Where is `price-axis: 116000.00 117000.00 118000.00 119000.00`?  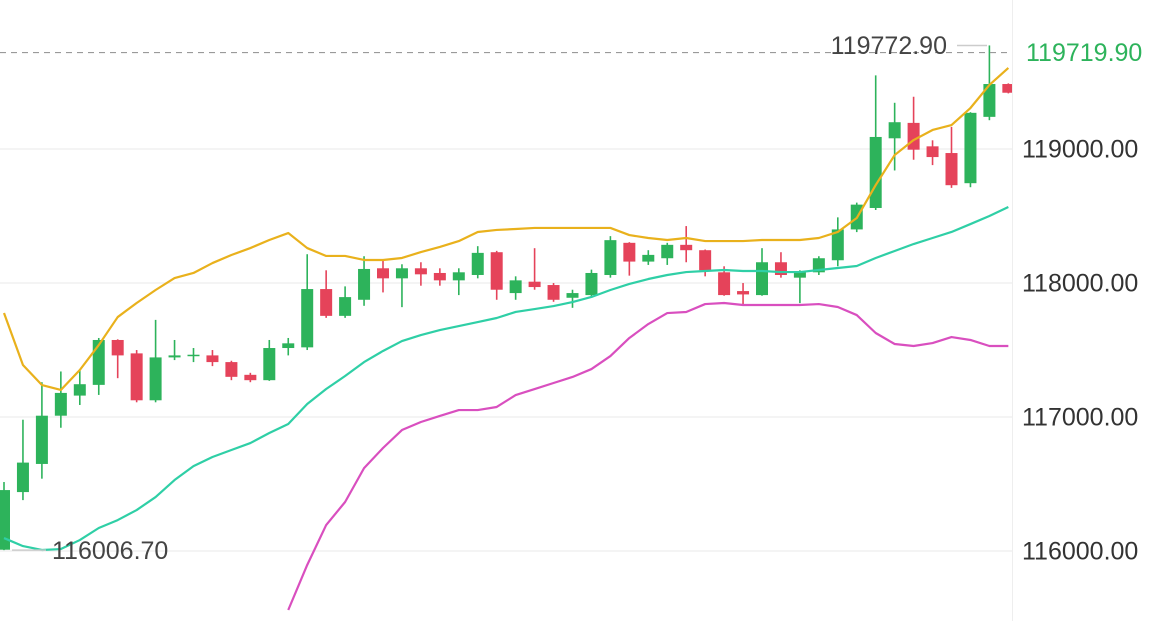
price-axis: 116000.00 117000.00 118000.00 119000.00 is located at coordinates (1080, 351).